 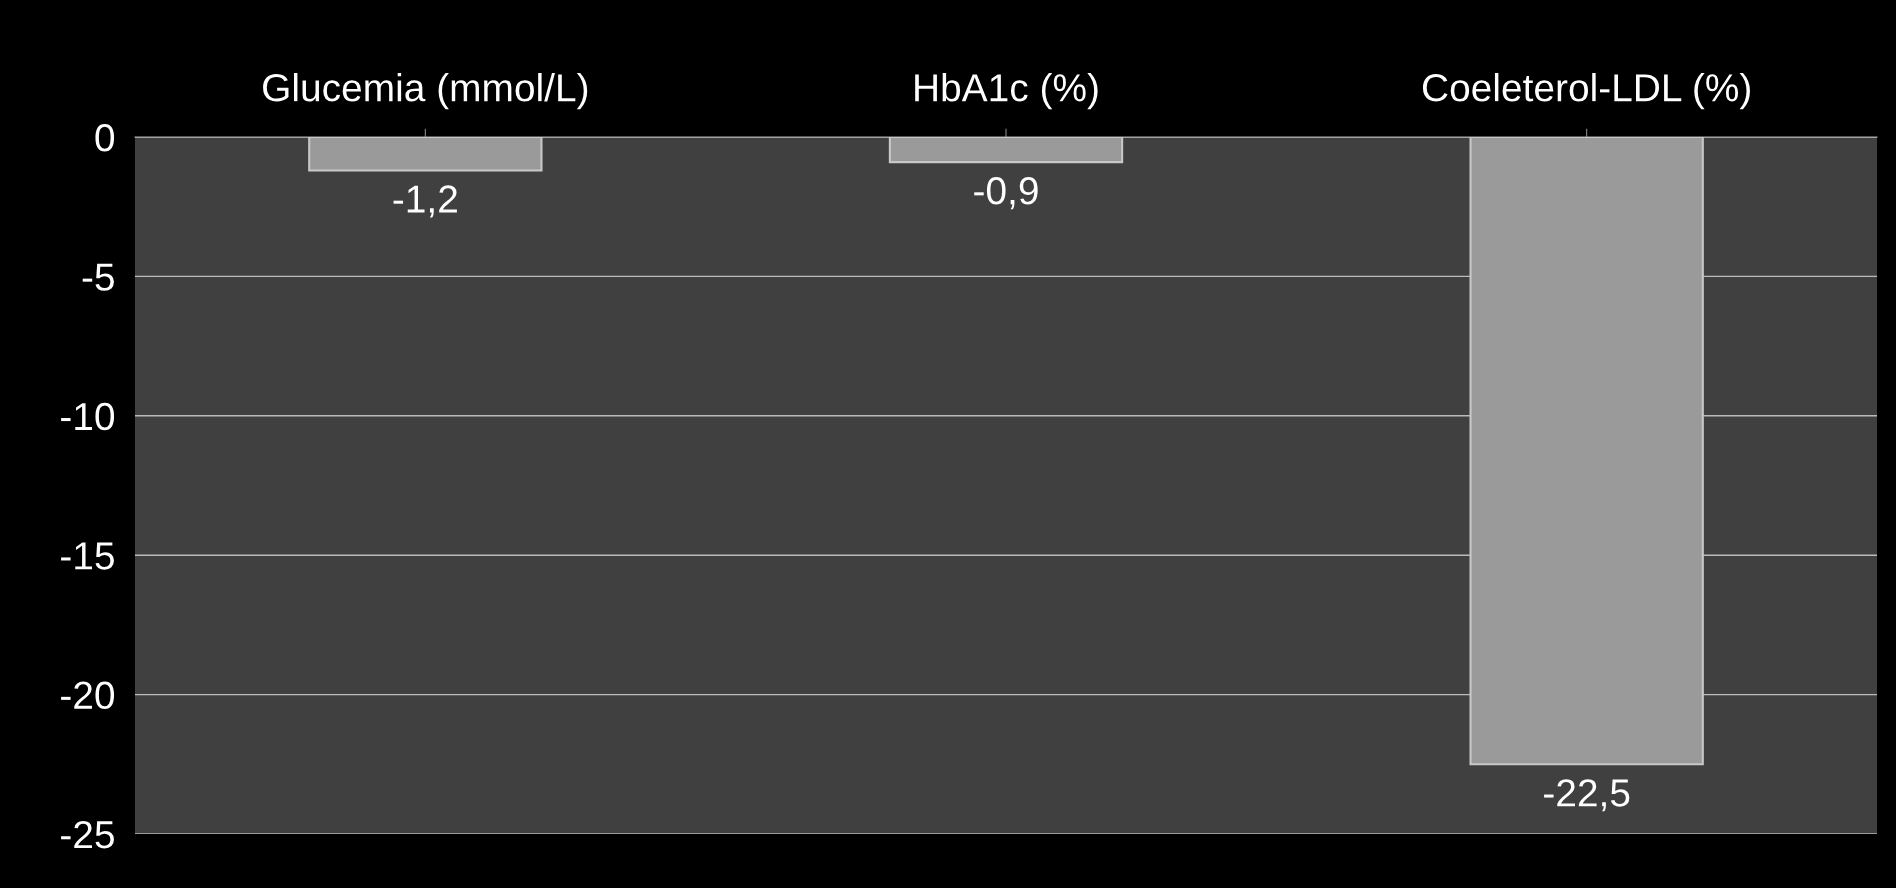 What do you see at coordinates (425, 201) in the screenshot?
I see `data-label: -1,2` at bounding box center [425, 201].